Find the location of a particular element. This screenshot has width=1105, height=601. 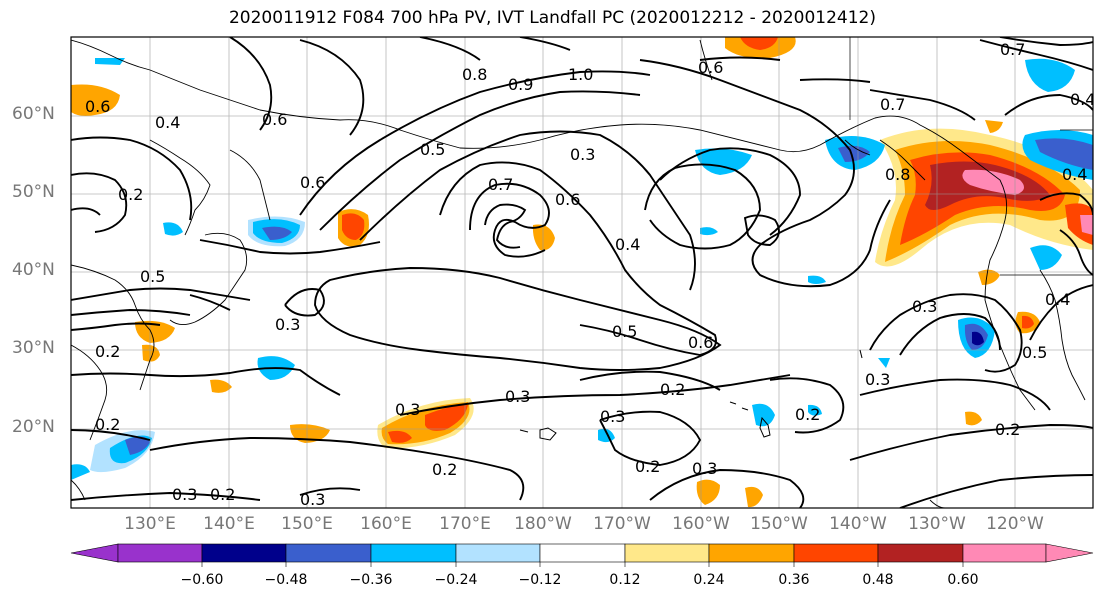

lon-label-150e: 150°E is located at coordinates (307, 524).